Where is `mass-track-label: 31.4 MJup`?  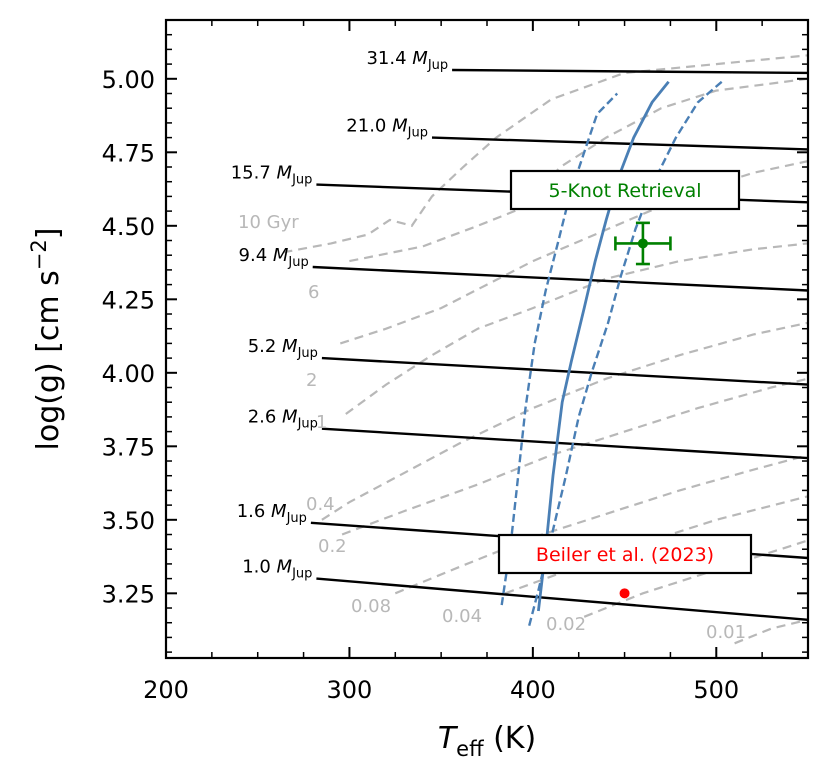 mass-track-label: 31.4 MJup is located at coordinates (407, 60).